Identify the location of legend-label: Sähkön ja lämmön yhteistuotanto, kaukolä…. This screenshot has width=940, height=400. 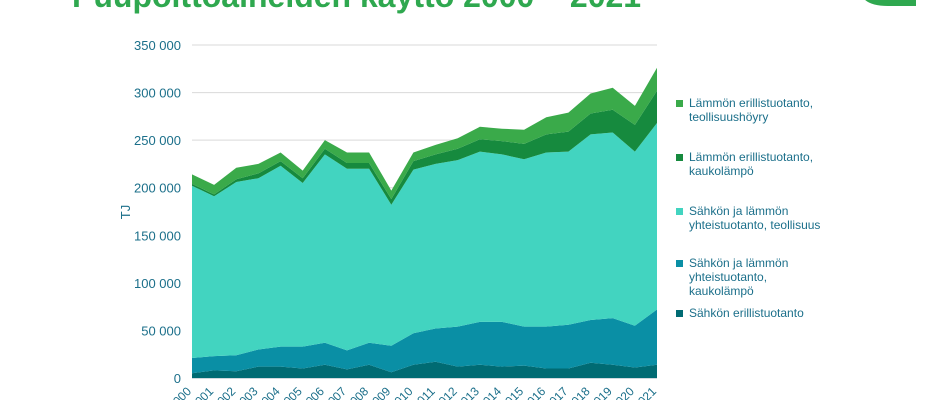
(739, 277).